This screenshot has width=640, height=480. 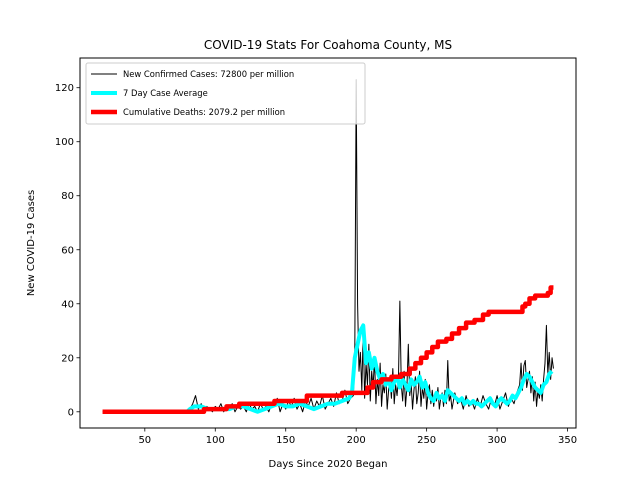 I want to click on chart-title: COVID-19 Stats For Coahoma County, MS, so click(x=328, y=45).